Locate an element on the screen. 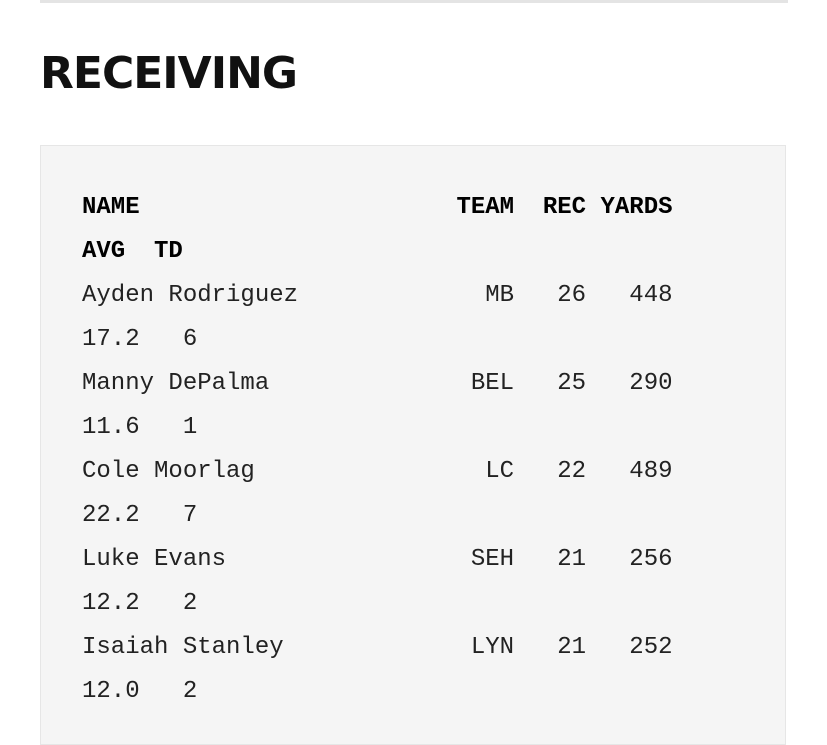 This screenshot has height=745, width=827. table-header-line: AVG TD is located at coordinates (132, 251).